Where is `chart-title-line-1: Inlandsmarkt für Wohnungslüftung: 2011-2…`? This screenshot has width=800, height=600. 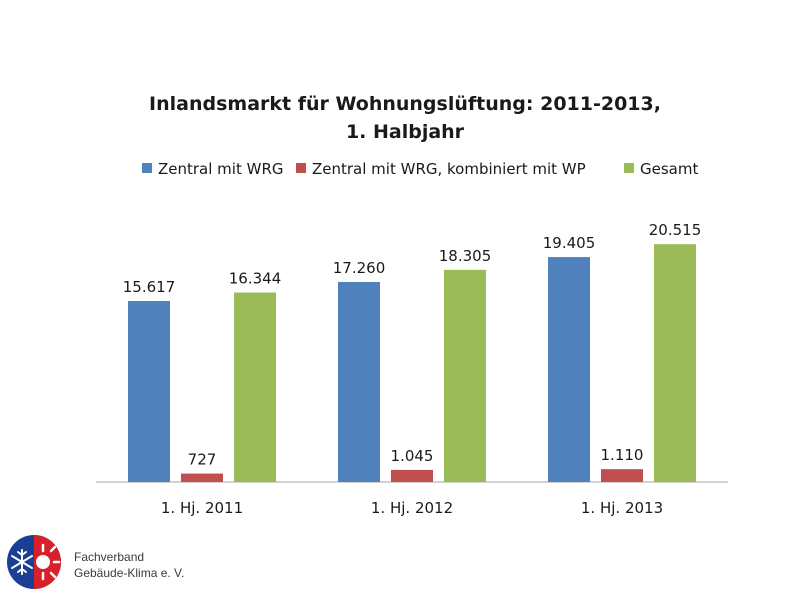
chart-title-line-1: Inlandsmarkt für Wohnungslüftung: 2011-2… is located at coordinates (405, 104).